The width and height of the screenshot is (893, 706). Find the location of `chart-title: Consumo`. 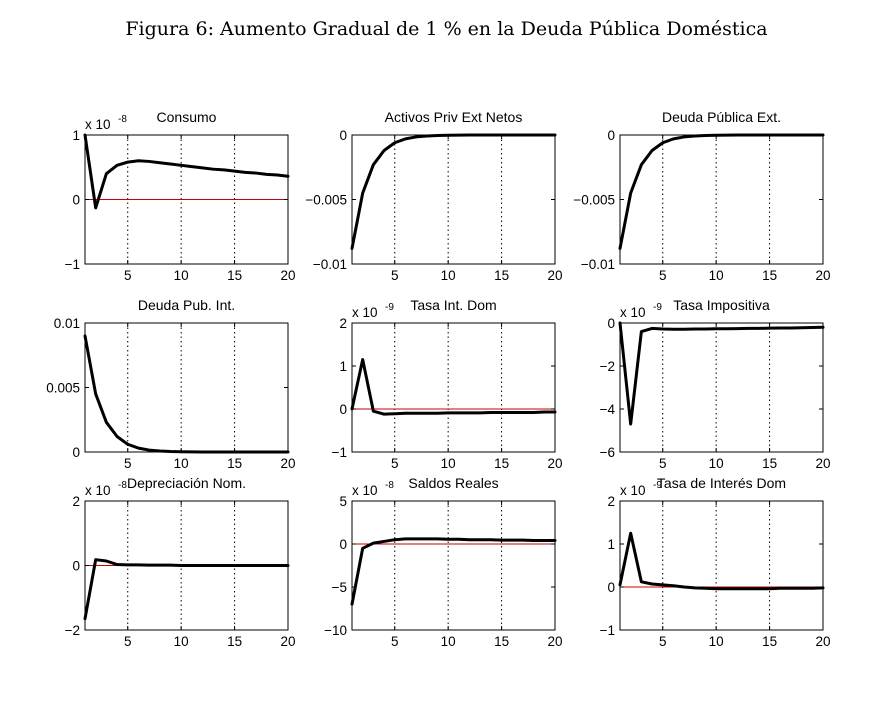

chart-title: Consumo is located at coordinates (187, 117).